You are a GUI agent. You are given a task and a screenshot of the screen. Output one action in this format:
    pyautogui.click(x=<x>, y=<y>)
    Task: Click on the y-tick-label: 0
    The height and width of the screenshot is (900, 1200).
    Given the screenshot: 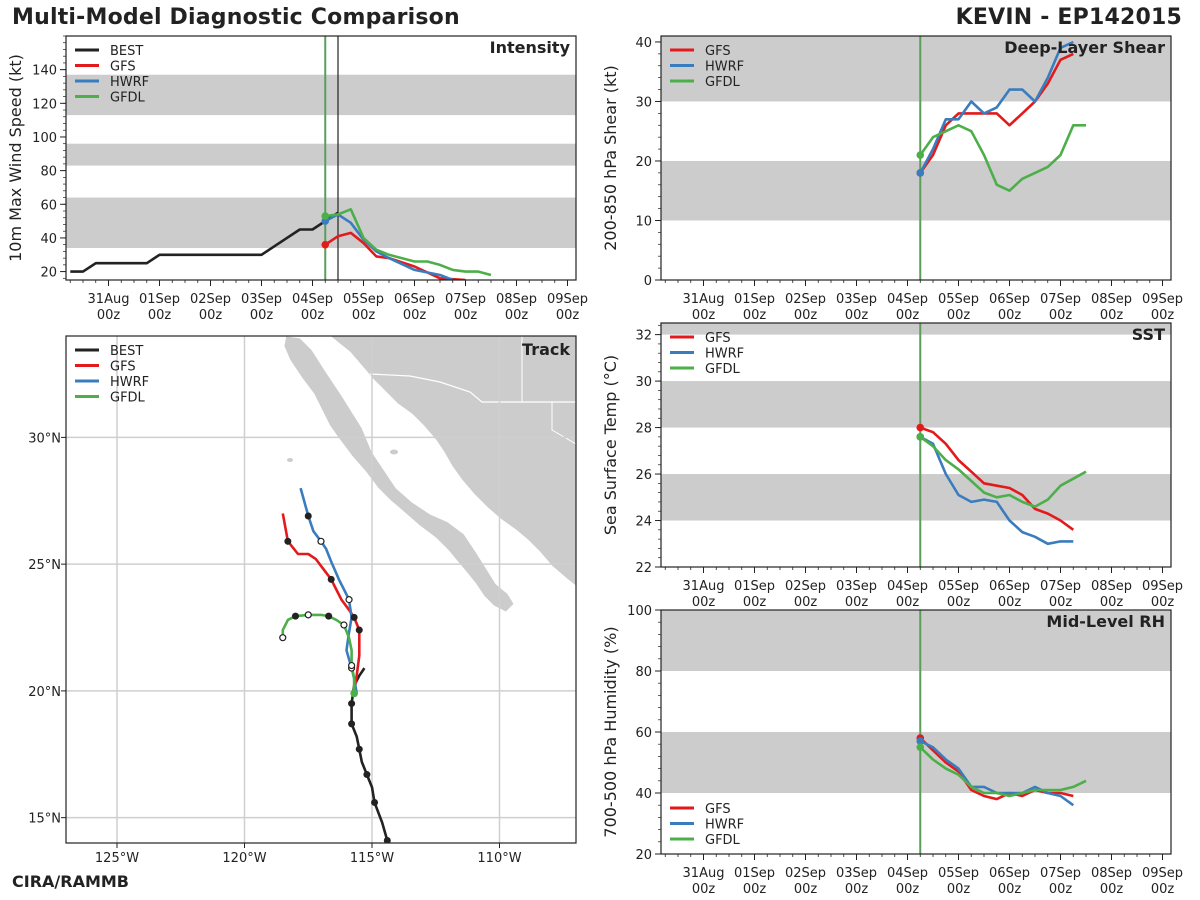 What is the action you would take?
    pyautogui.click(x=648, y=281)
    